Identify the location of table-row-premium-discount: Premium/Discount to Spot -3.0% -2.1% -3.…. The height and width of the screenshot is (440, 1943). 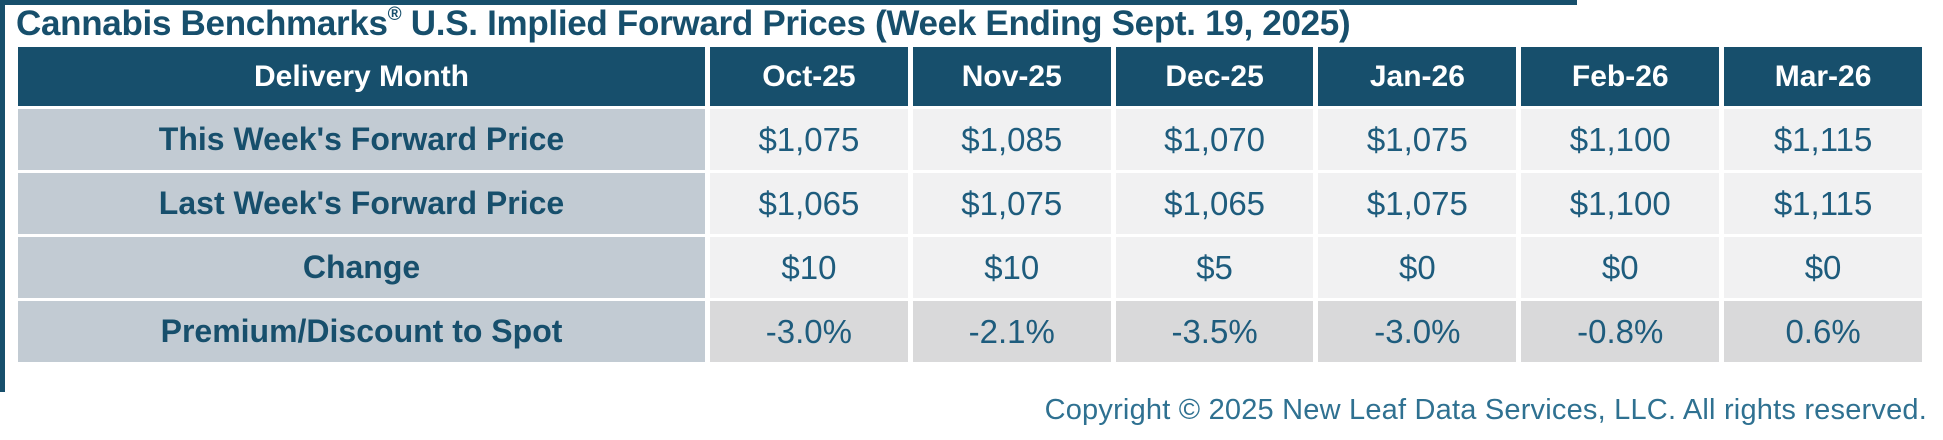
(970, 331).